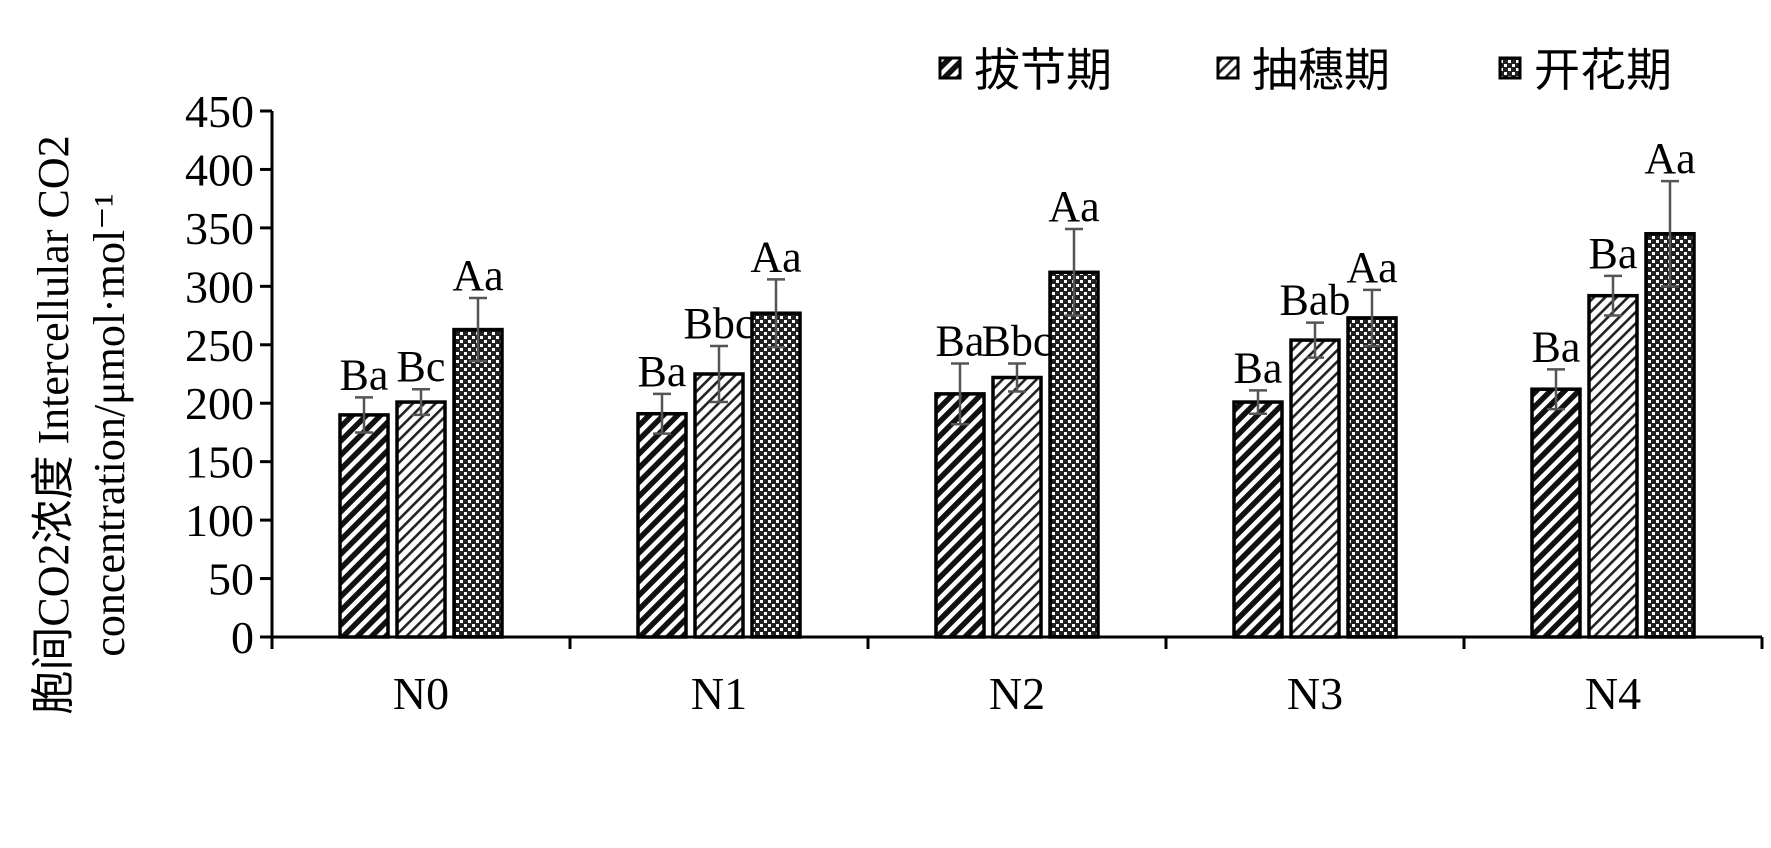  I want to click on y-tick-label: 250, so click(219, 345).